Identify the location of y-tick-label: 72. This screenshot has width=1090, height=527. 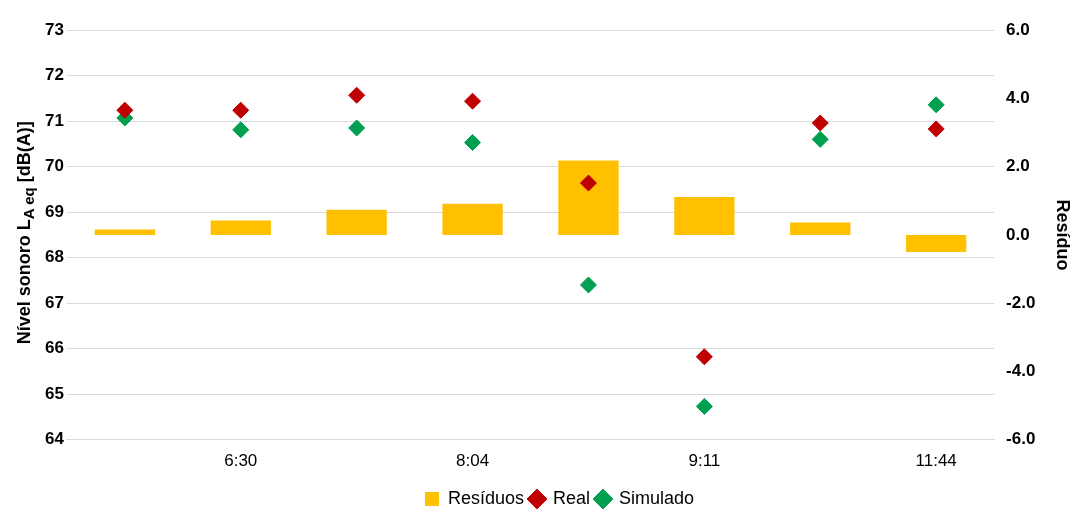
(54, 75).